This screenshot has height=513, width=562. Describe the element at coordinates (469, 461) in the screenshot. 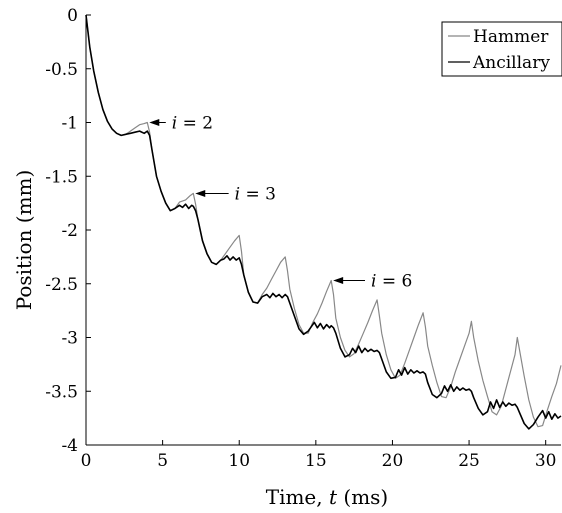

I see `x-tick-label: 25` at that location.